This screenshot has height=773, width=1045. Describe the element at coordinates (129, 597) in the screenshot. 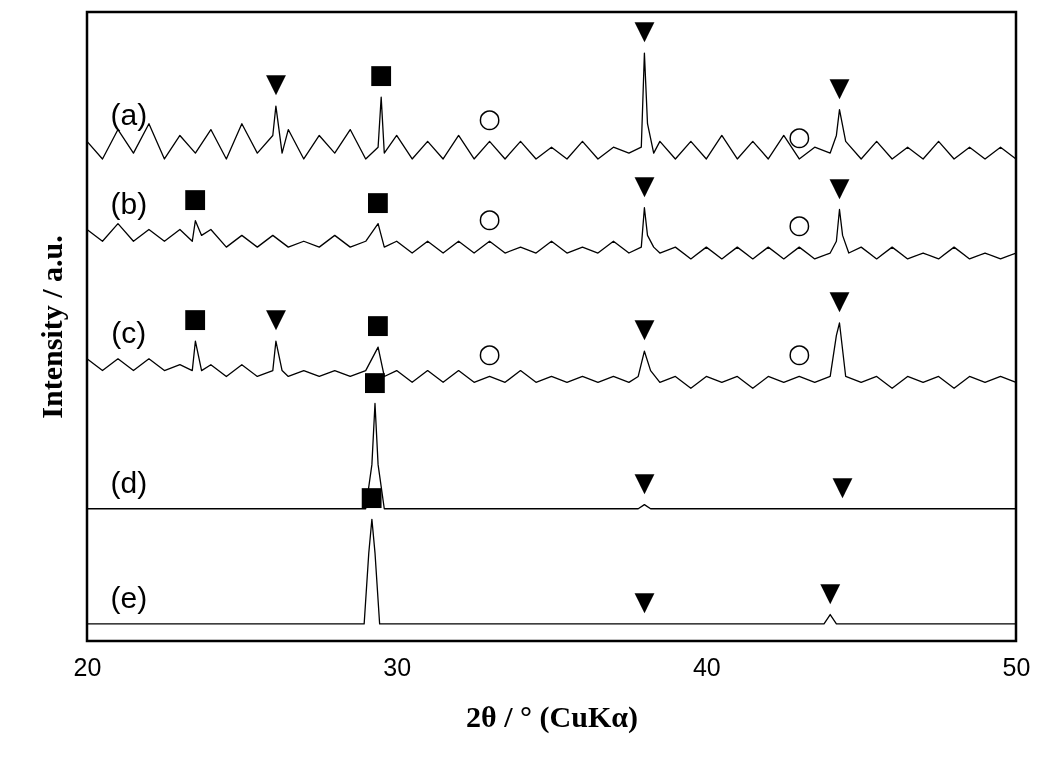

I see `series-label: (e)` at that location.